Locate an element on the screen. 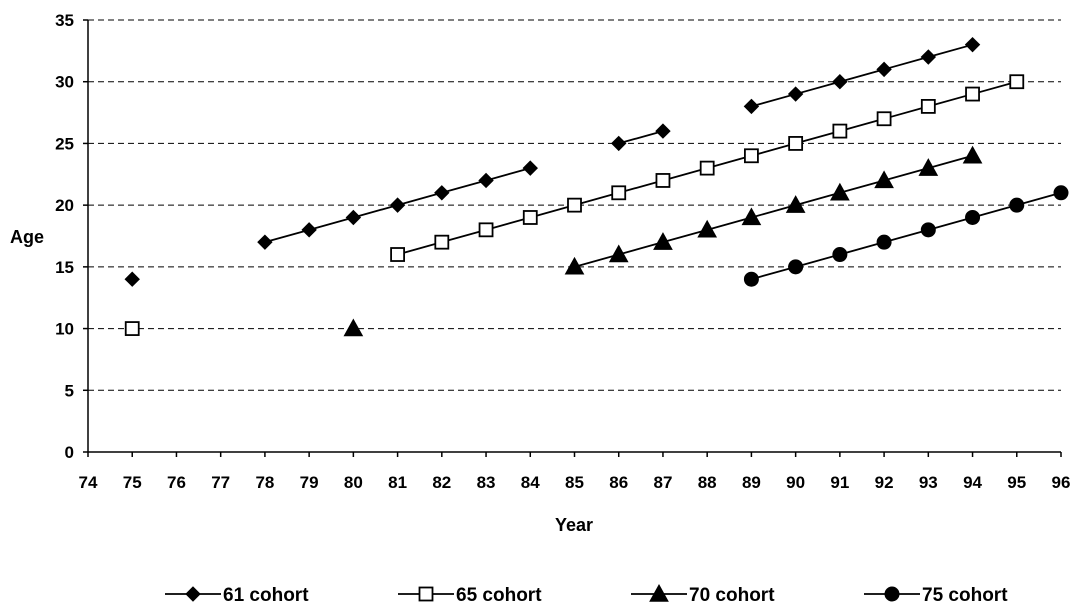 This screenshot has height=604, width=1076. x-tick-label-90: 90 is located at coordinates (795, 482).